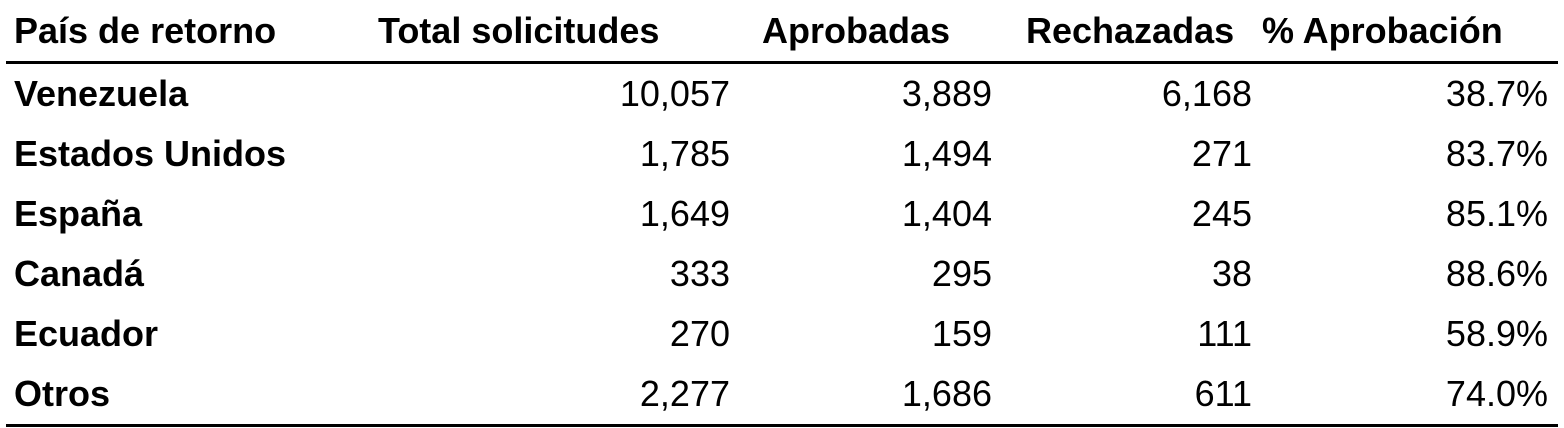 This screenshot has height=428, width=1564. I want to click on column-header: Rechazadas, so click(1130, 30).